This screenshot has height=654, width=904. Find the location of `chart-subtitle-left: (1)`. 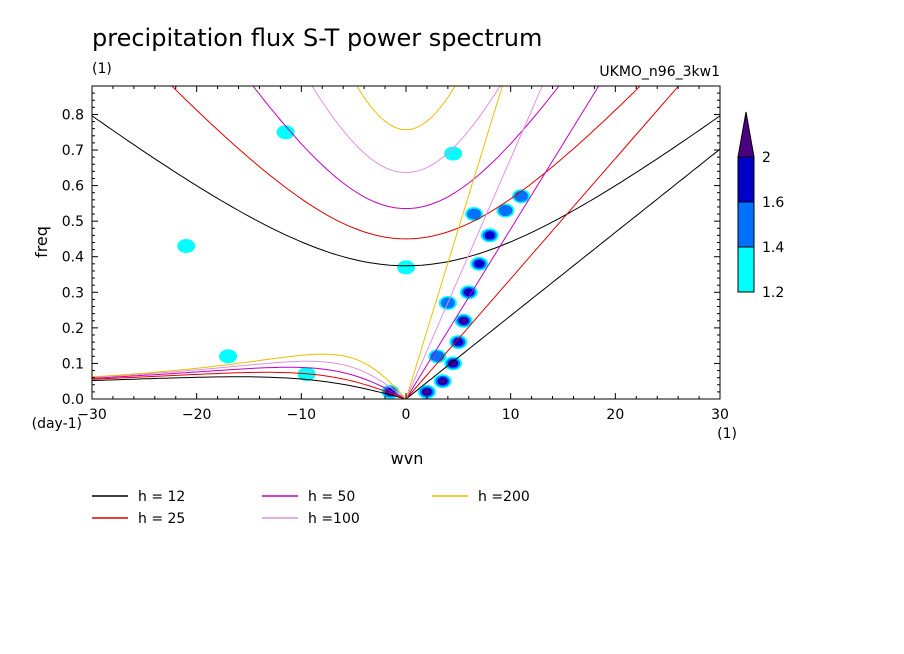

chart-subtitle-left: (1) is located at coordinates (102, 69).